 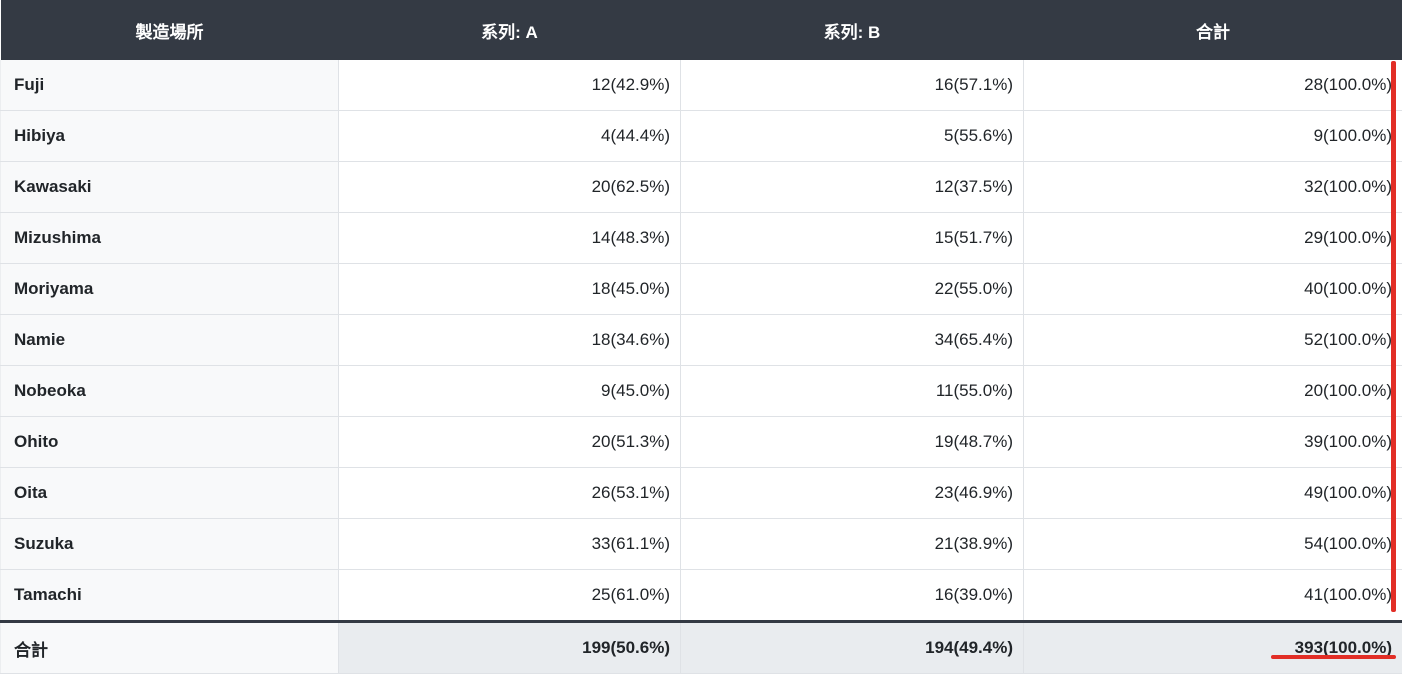 What do you see at coordinates (1212, 340) in the screenshot?
I see `total-cell: 52(100.0%)` at bounding box center [1212, 340].